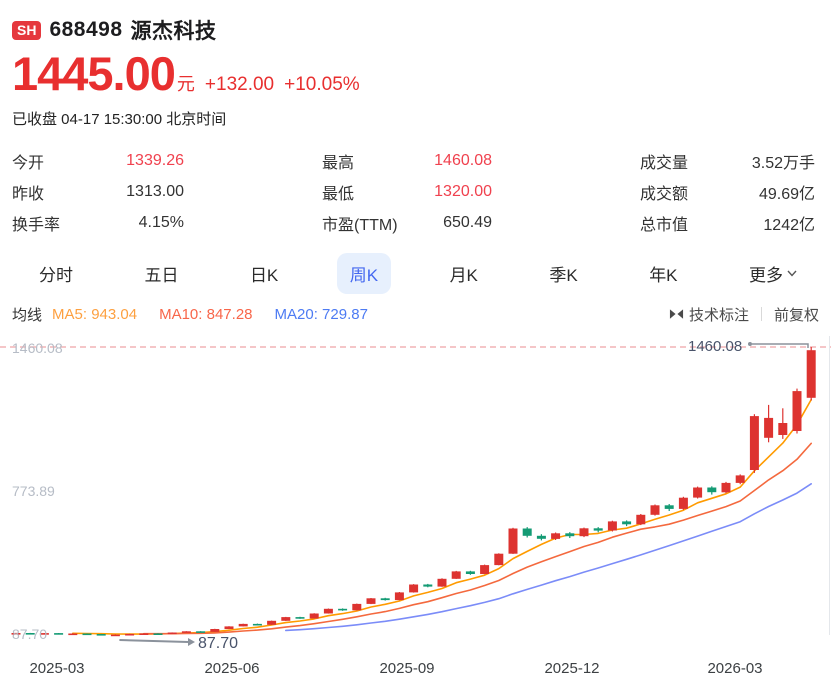  What do you see at coordinates (773, 273) in the screenshot?
I see `tab-more: 更多` at bounding box center [773, 273].